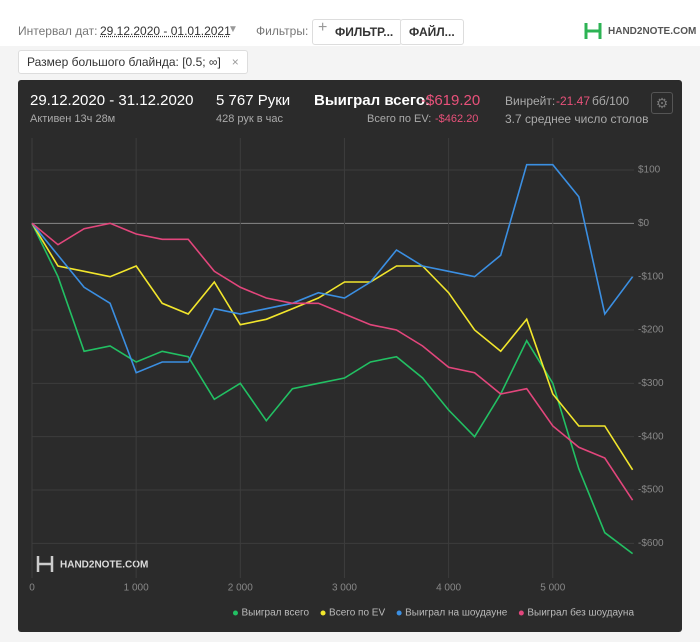  What do you see at coordinates (530, 101) in the screenshot?
I see `winrate-label: Винрейт:` at bounding box center [530, 101].